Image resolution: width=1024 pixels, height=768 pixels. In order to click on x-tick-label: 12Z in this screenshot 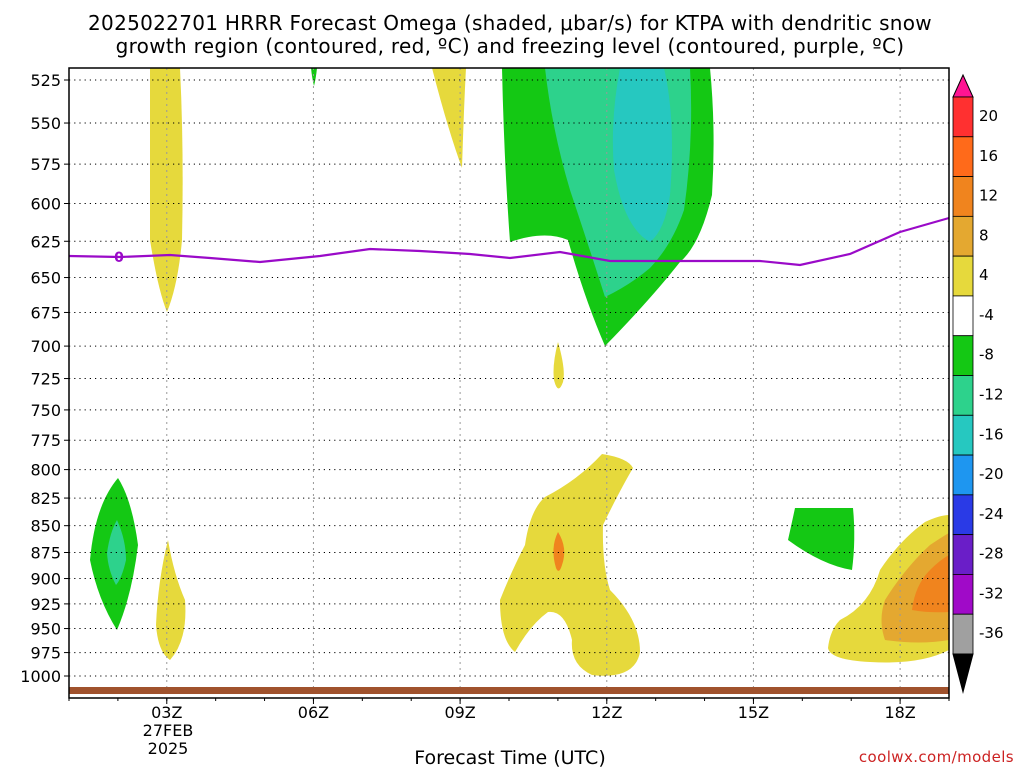, I will do `click(606, 712)`.